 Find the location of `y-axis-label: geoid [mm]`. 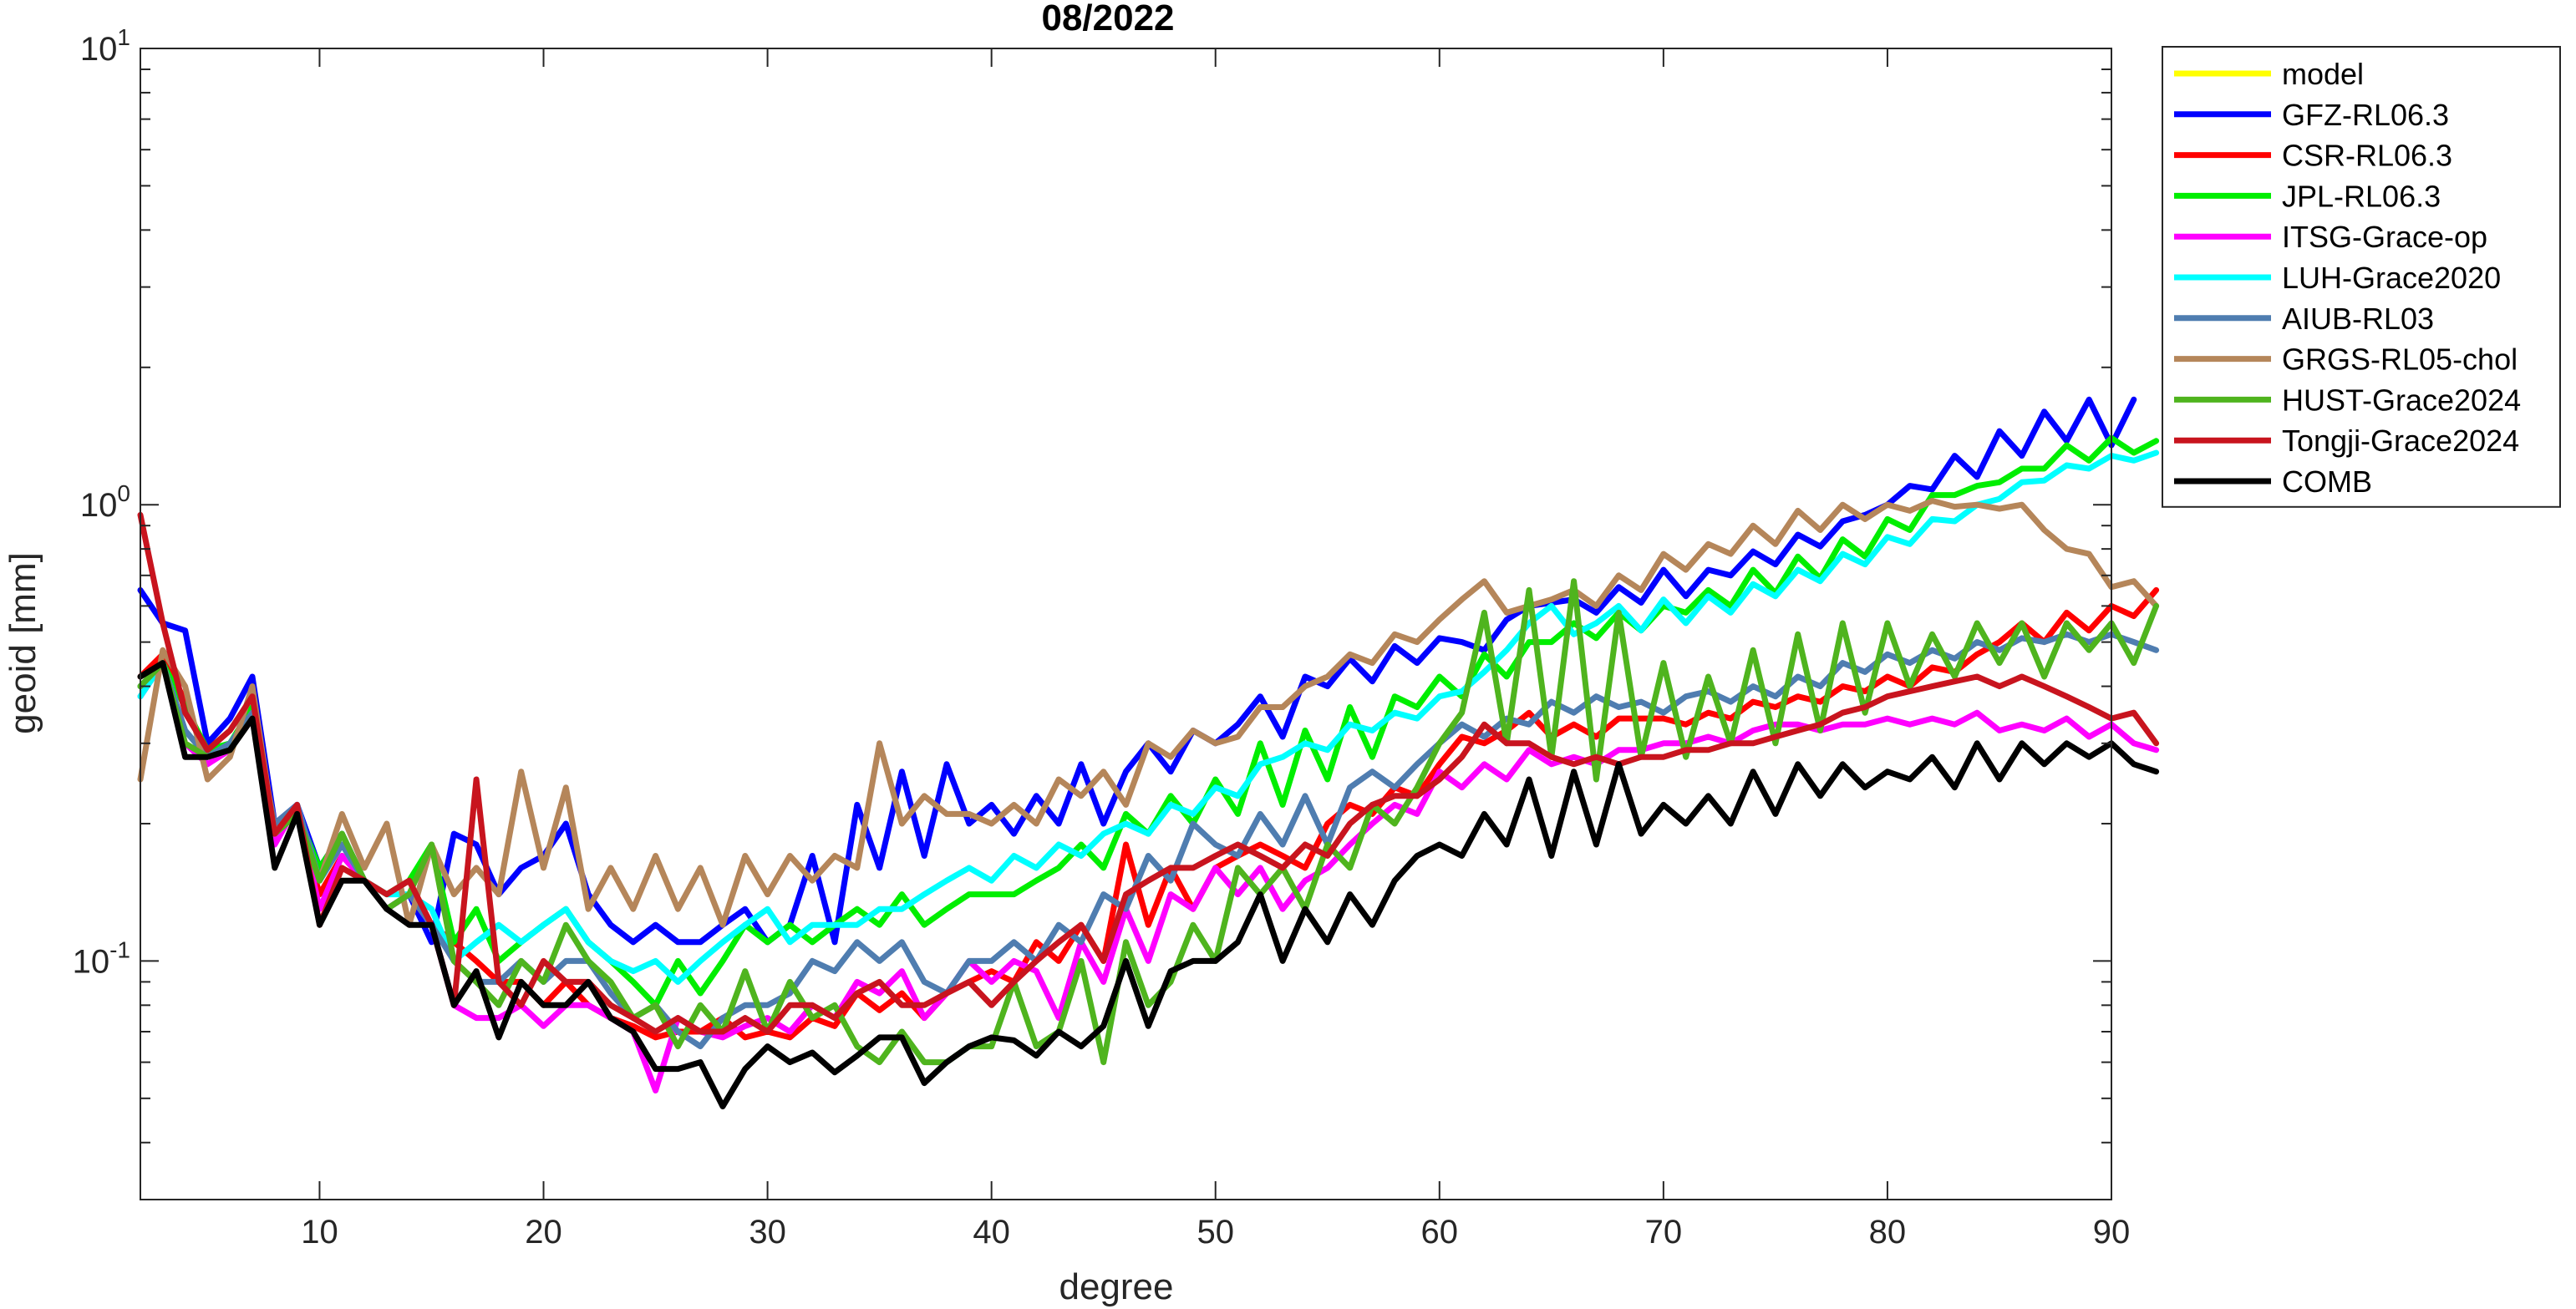

y-axis-label: geoid [mm] is located at coordinates (23, 643).